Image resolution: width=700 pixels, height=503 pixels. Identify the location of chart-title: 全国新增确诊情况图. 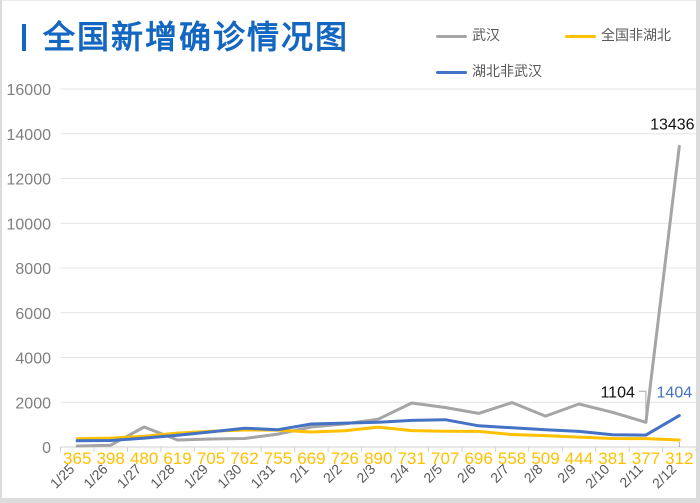
(196, 37).